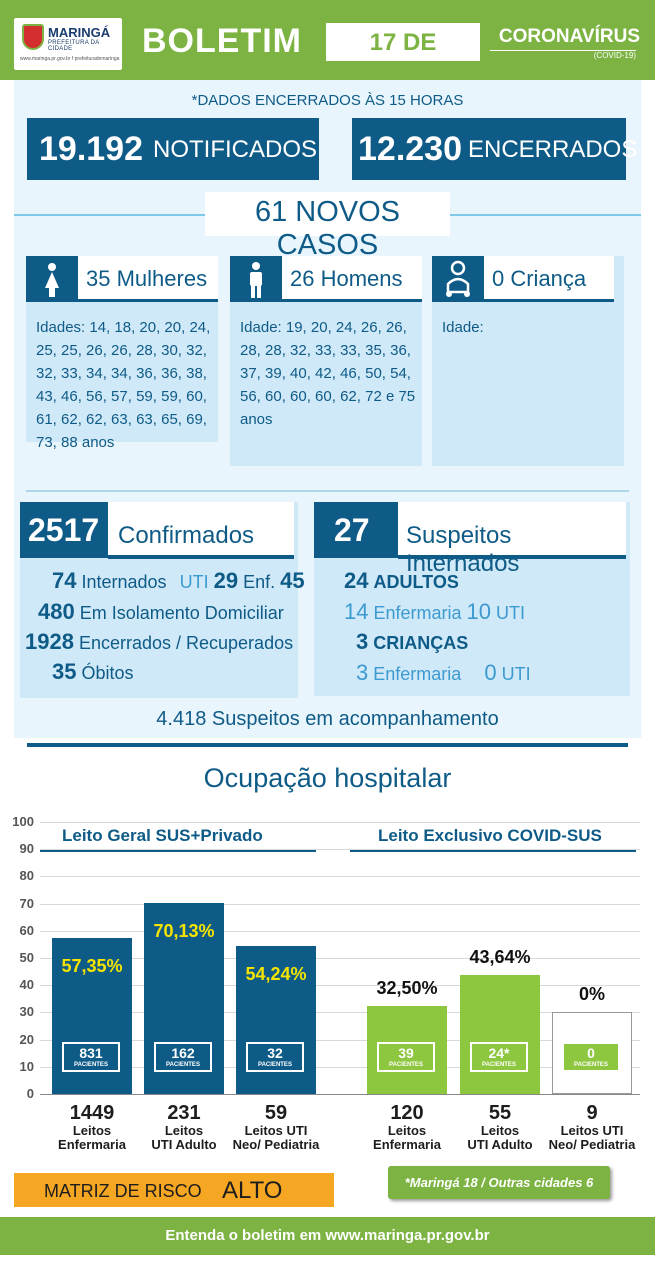 The image size is (655, 1280). I want to click on leitos-label: 120 Leitos Enfermaria, so click(407, 1127).